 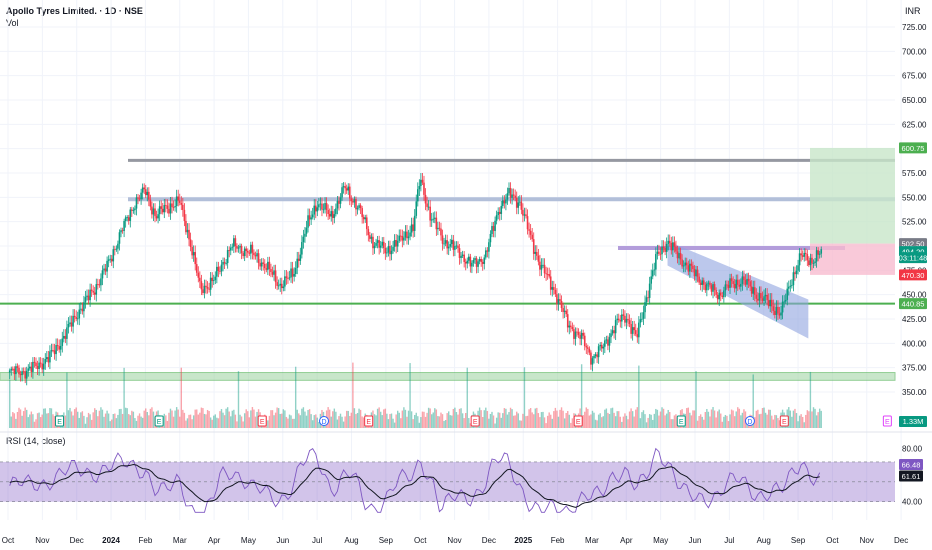 What do you see at coordinates (914, 173) in the screenshot?
I see `y-tick-label: 575.00` at bounding box center [914, 173].